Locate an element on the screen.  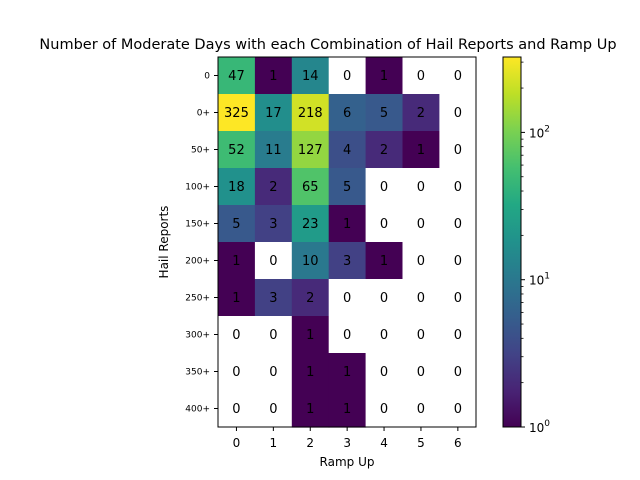
cell-value-label: 65 is located at coordinates (310, 187).